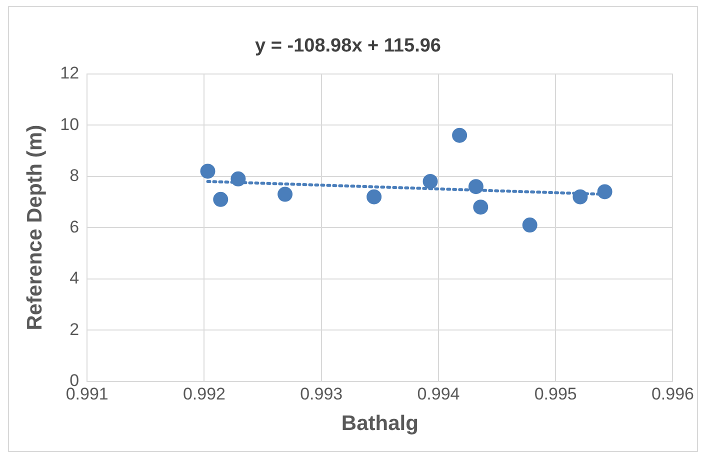 The image size is (702, 456). What do you see at coordinates (70, 124) in the screenshot?
I see `y-tick-label: 10` at bounding box center [70, 124].